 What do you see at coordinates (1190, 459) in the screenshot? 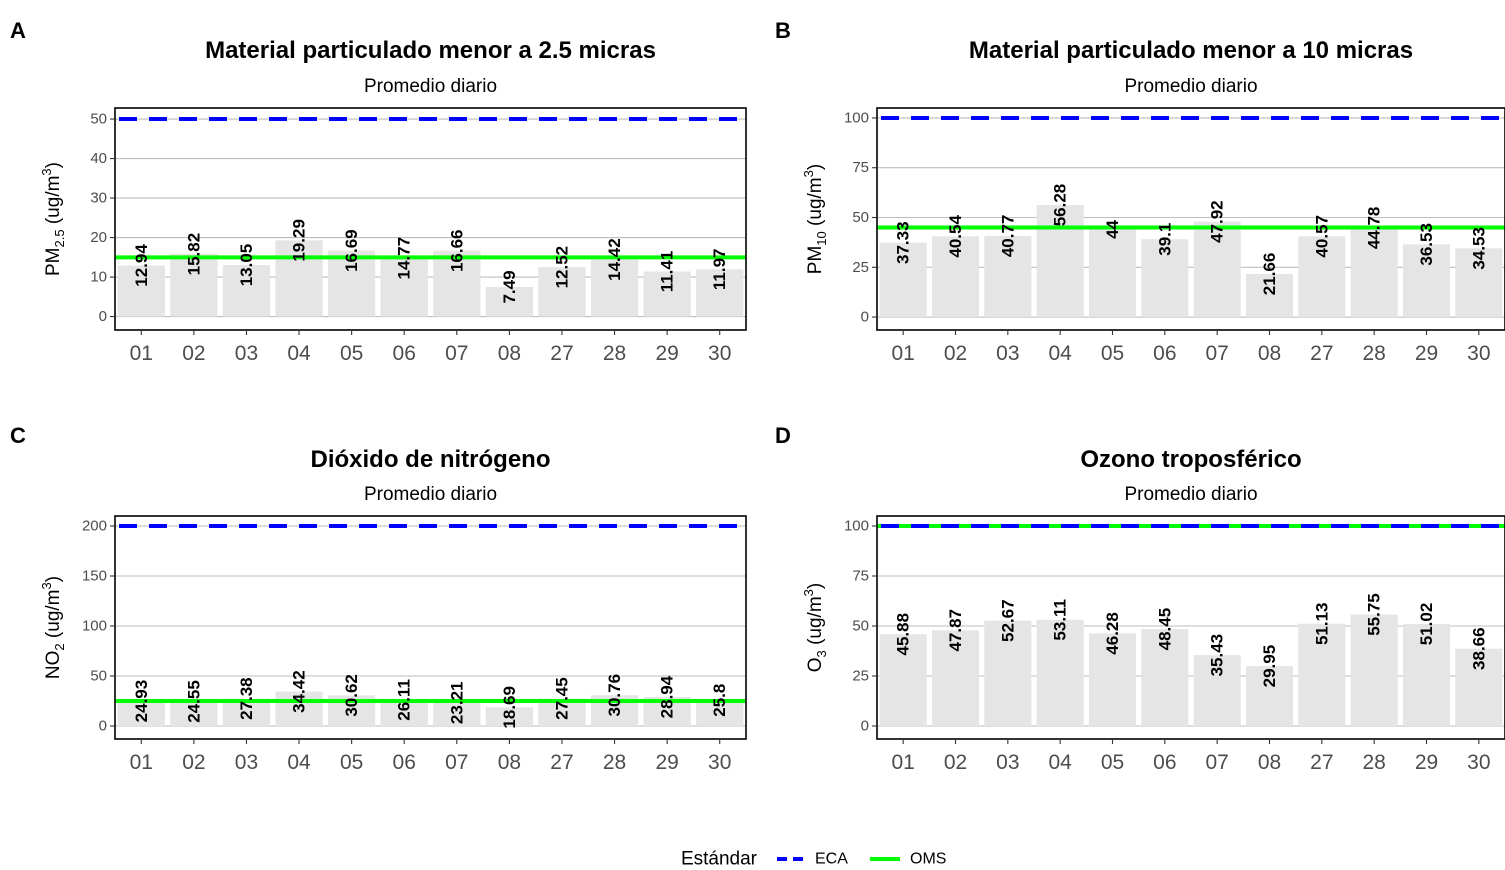
I see `panel-title: Ozono troposférico` at bounding box center [1190, 459].